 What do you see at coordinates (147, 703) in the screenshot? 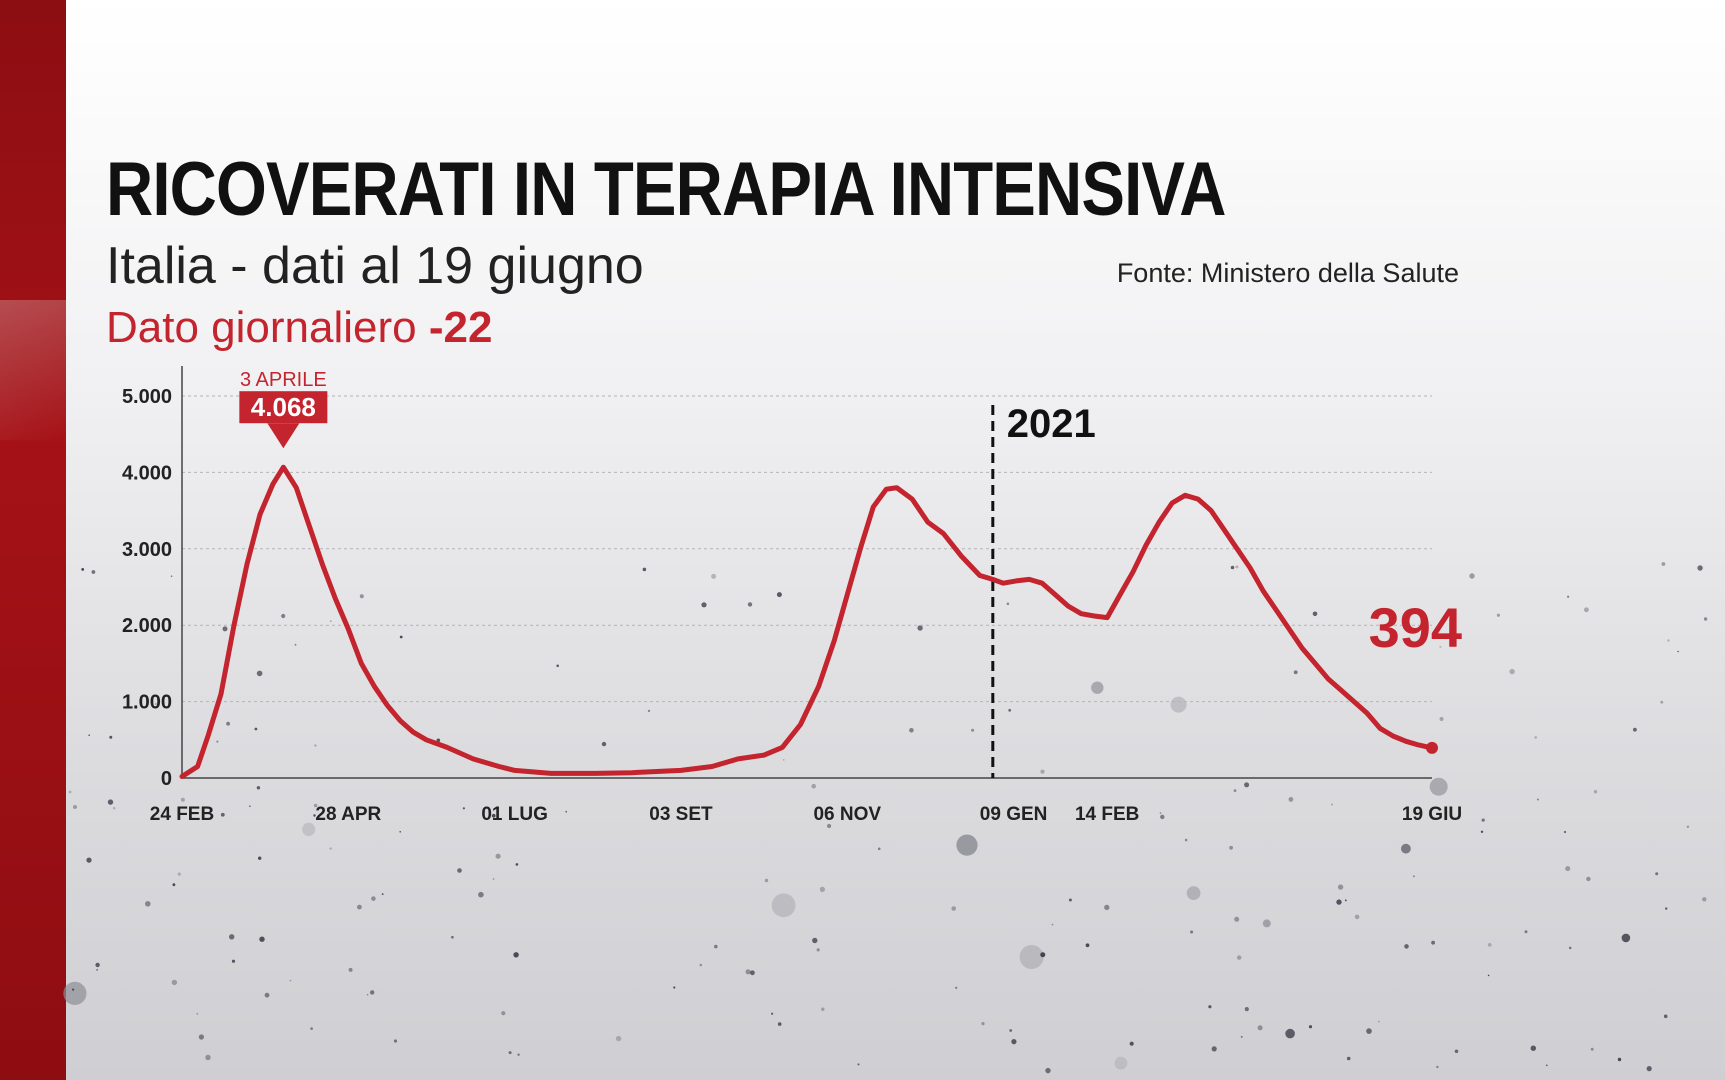
I see `y-tick-label: 1.000` at bounding box center [147, 703].